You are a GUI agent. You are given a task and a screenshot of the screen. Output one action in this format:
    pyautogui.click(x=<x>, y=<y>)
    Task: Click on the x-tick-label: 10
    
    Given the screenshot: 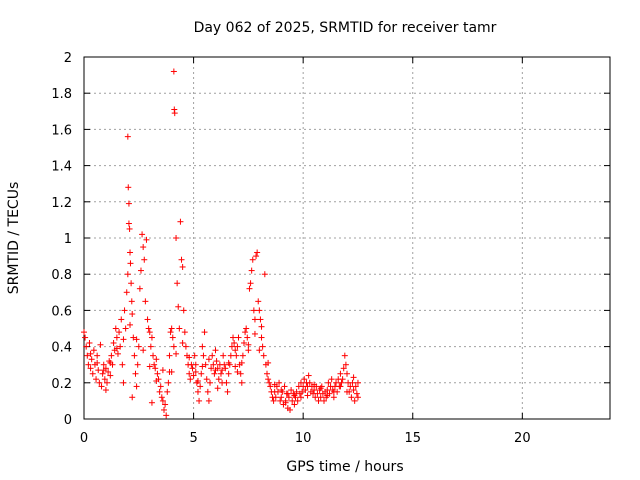 What is the action you would take?
    pyautogui.click(x=303, y=438)
    